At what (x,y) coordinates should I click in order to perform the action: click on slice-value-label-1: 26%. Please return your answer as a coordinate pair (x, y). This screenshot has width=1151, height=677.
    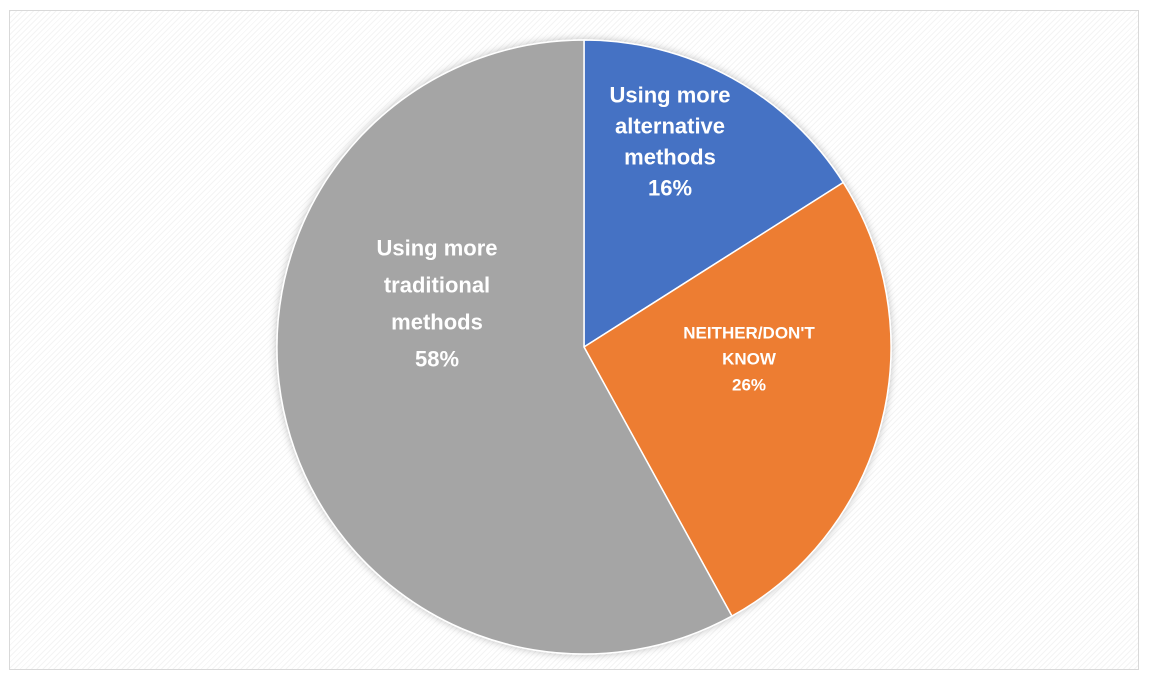
    Looking at the image, I should click on (749, 384).